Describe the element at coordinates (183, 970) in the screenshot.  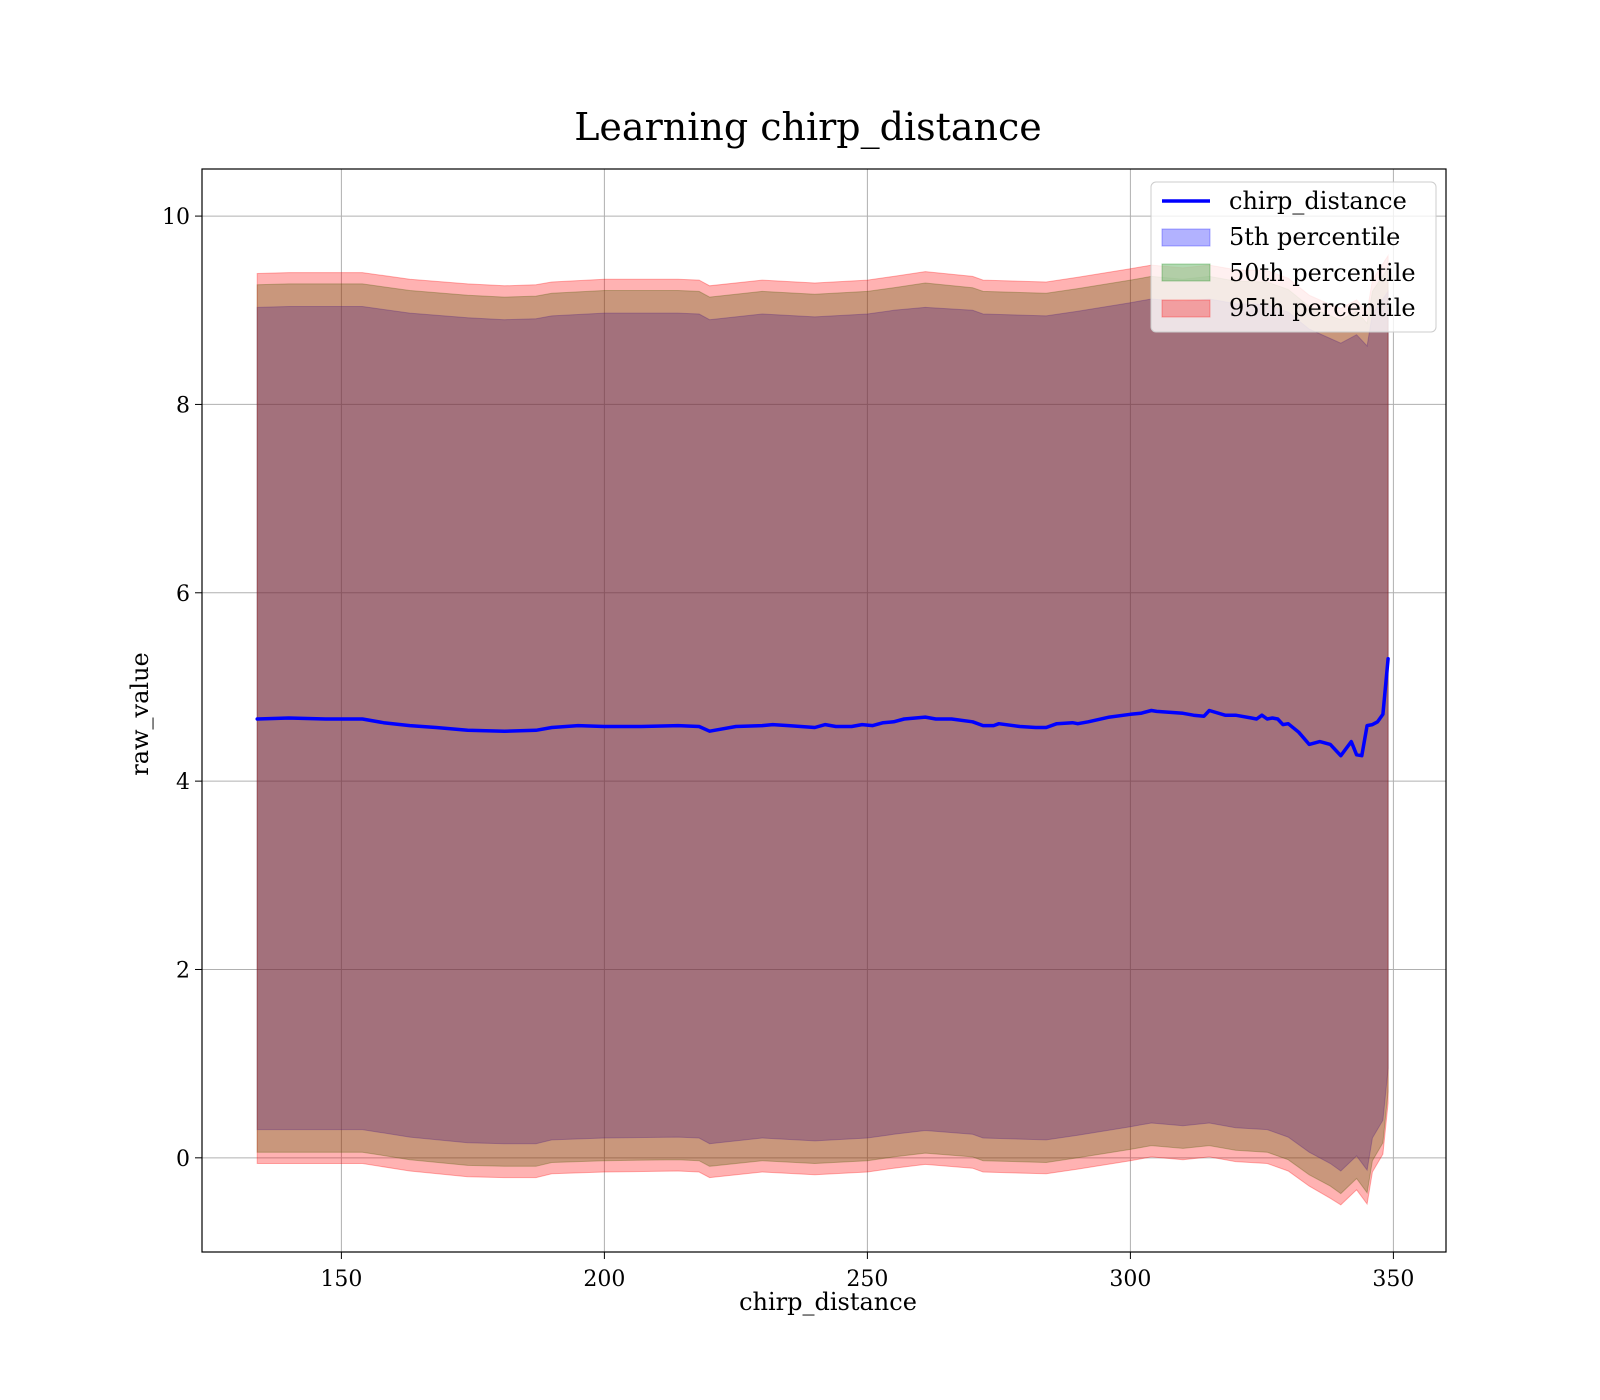
I see `y-tick-label: 2` at that location.